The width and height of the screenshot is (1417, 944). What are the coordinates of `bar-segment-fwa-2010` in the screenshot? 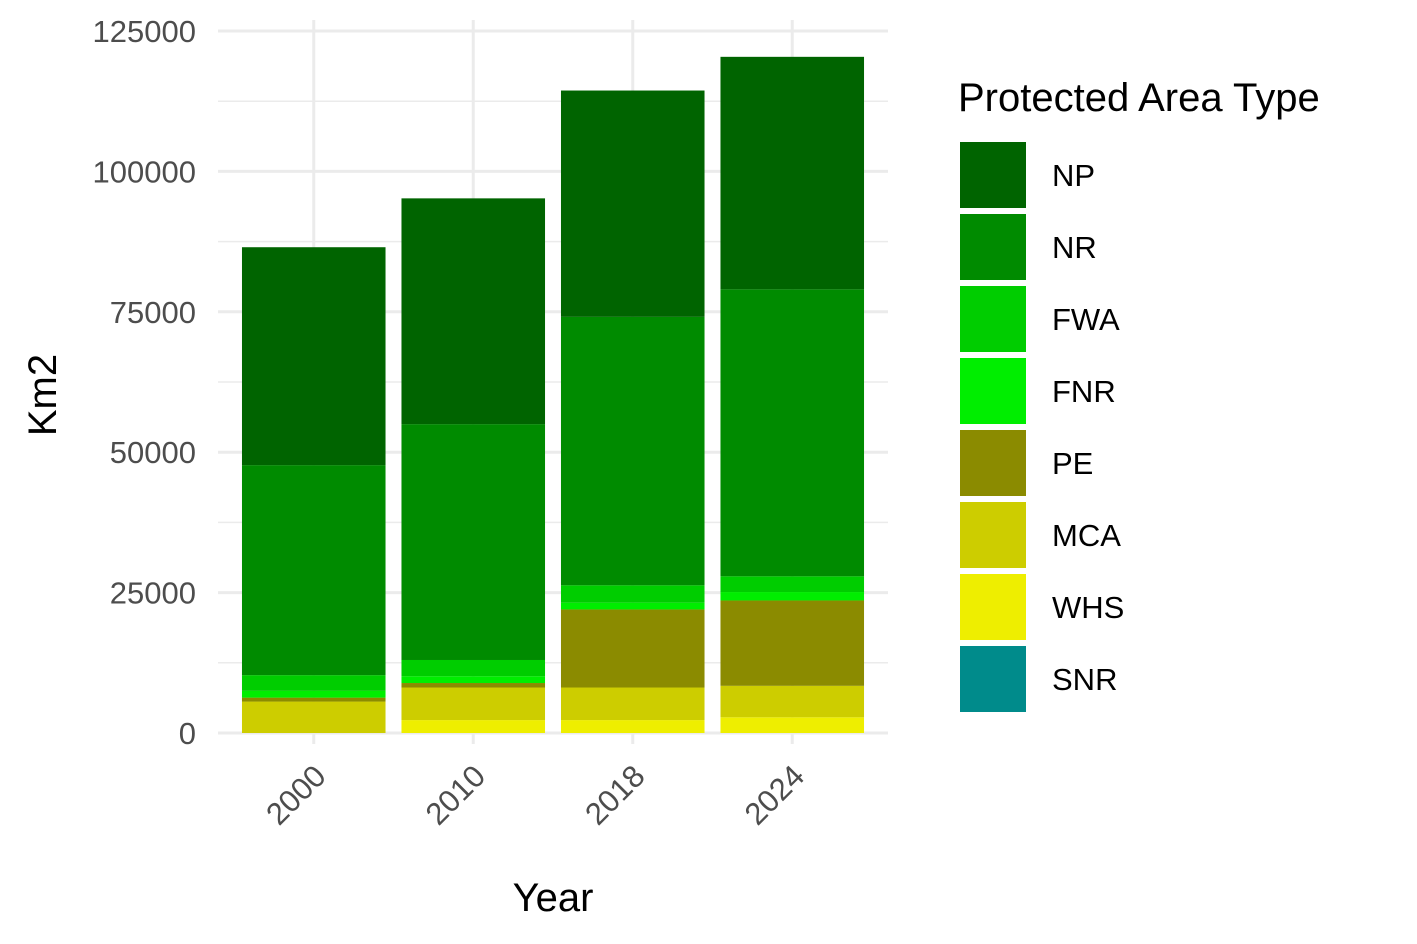 It's located at (473, 668).